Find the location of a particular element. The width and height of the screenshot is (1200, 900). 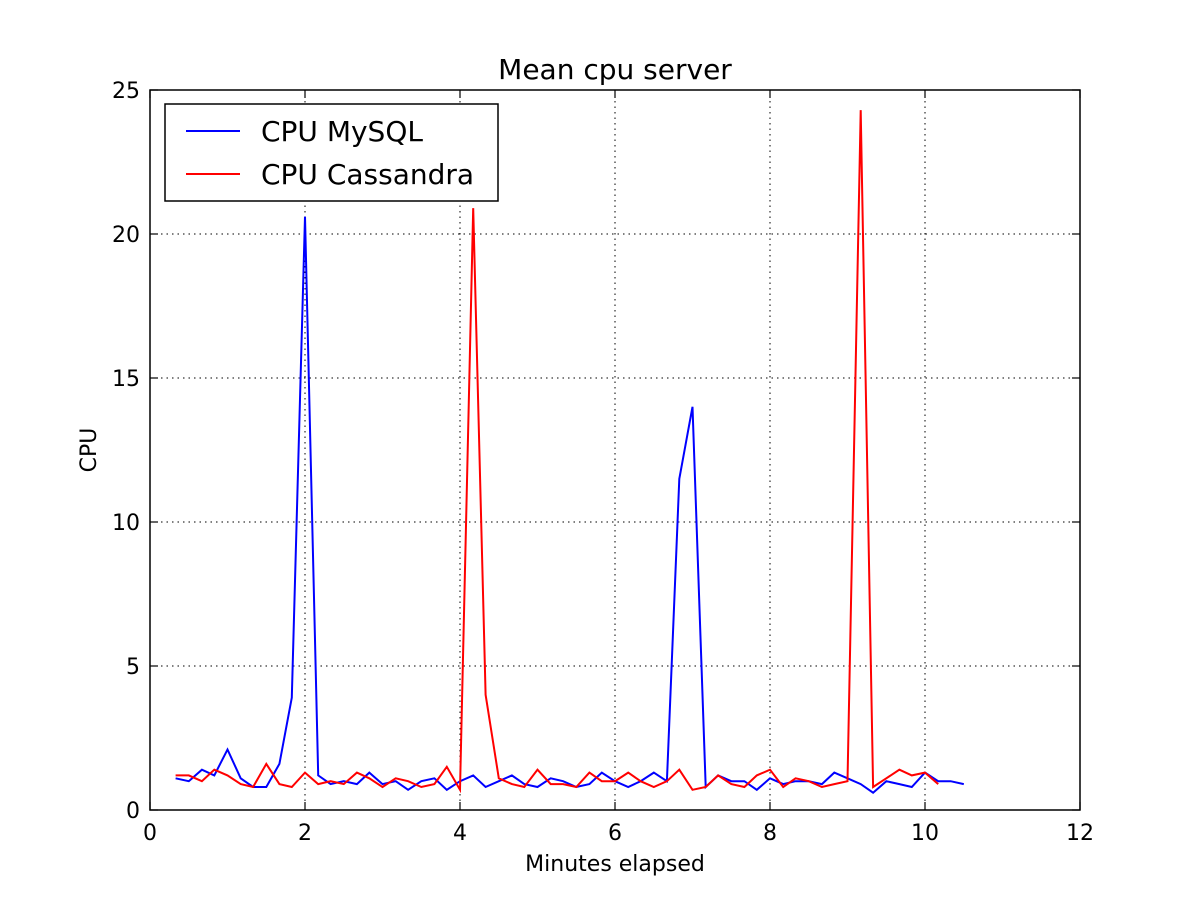

x-axis-label: Minutes elapsed is located at coordinates (615, 864).